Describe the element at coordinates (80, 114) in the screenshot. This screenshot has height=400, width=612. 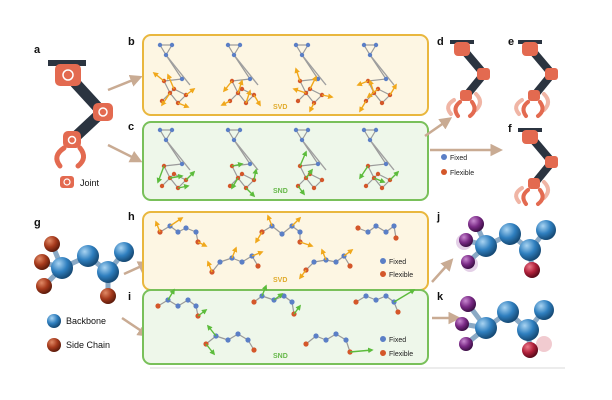
I see `robot-arm-a` at that location.